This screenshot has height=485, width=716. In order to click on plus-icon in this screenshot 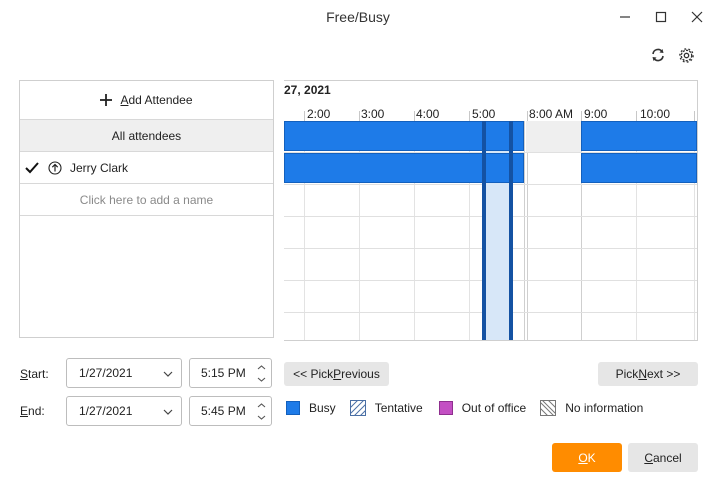, I will do `click(106, 100)`.